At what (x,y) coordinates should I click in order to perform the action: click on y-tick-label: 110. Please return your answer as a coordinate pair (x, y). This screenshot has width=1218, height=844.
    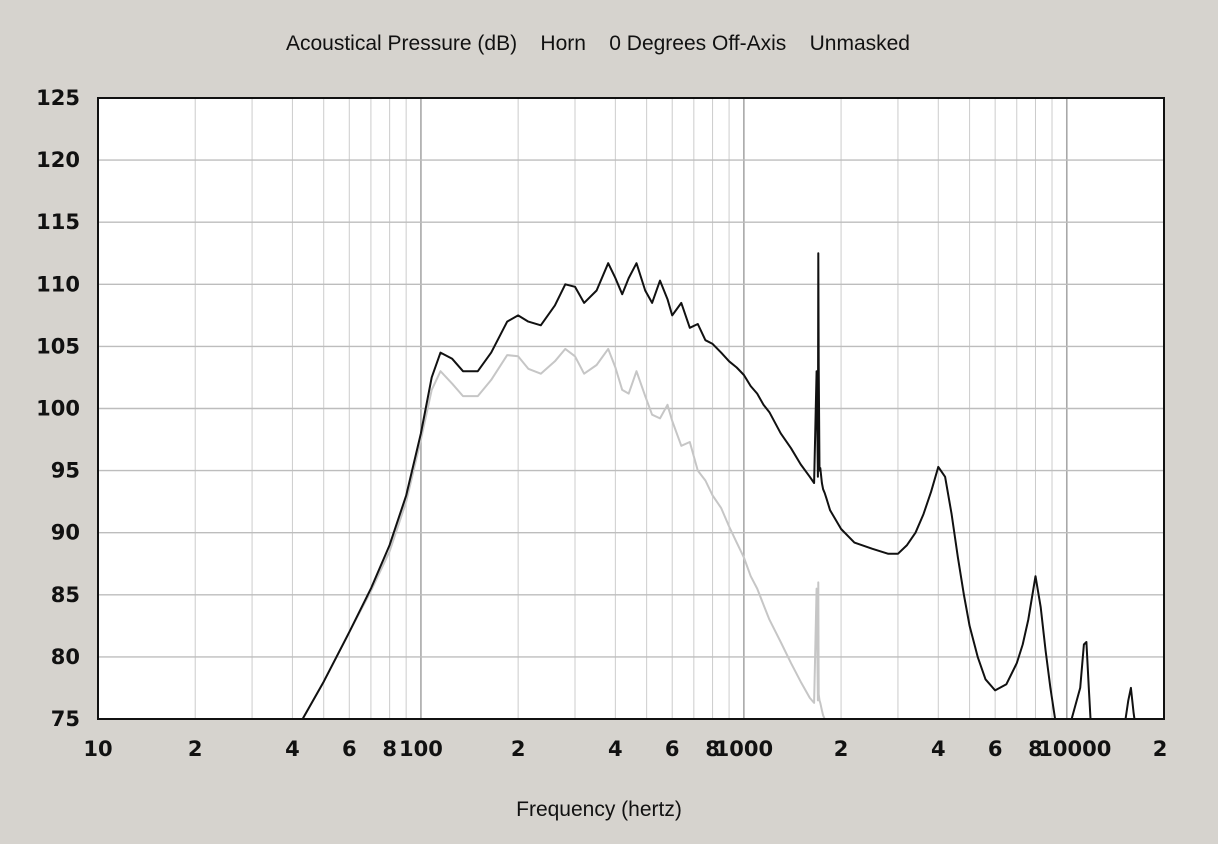
    Looking at the image, I should click on (58, 284).